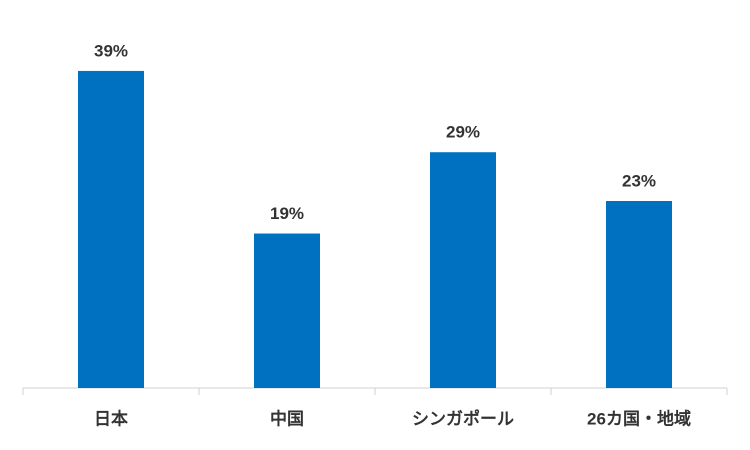 Image resolution: width=750 pixels, height=450 pixels. Describe the element at coordinates (463, 418) in the screenshot. I see `x-tick-label: シンガポール` at that location.